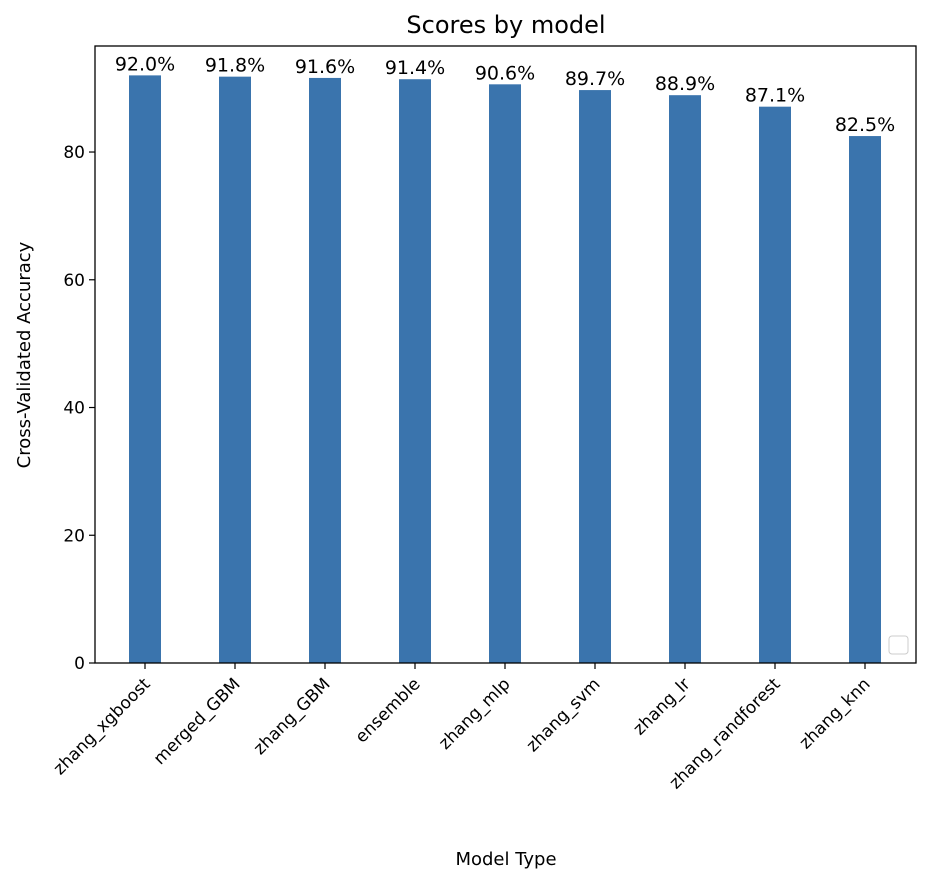 This screenshot has height=886, width=928. I want to click on data-label-zhang_xgboost: 92.0%, so click(145, 64).